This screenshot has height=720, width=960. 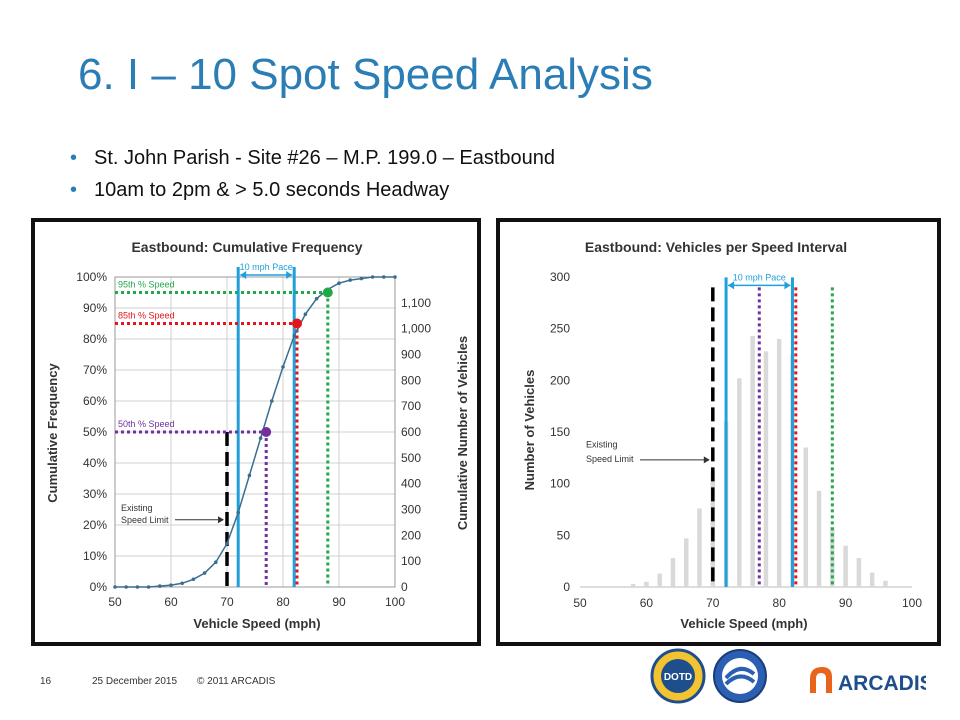 I want to click on y-tick-label: 10%, so click(x=95, y=556).